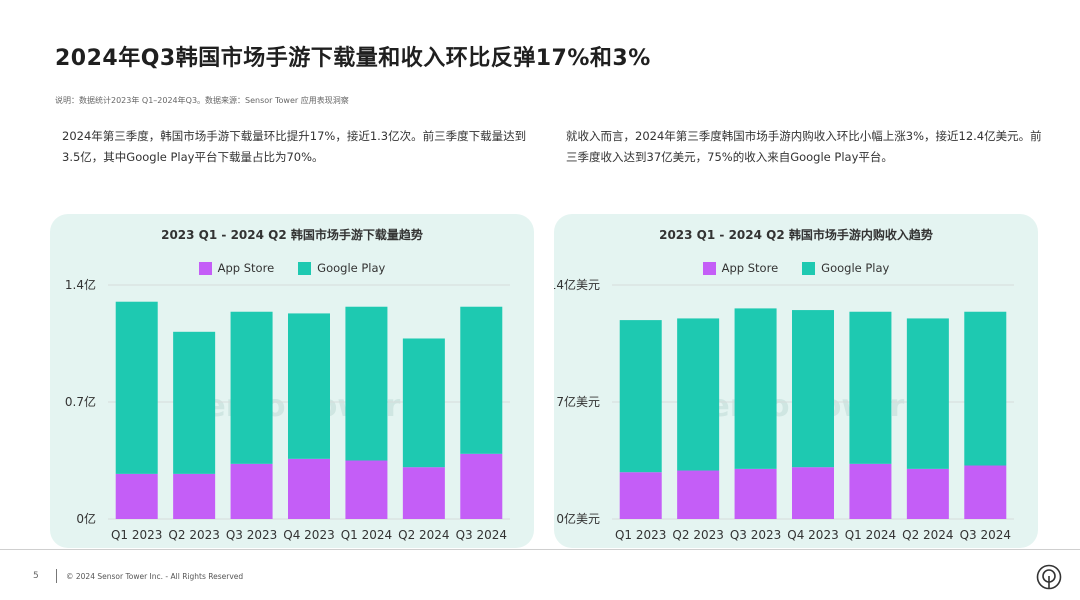 This screenshot has height=600, width=1080. What do you see at coordinates (577, 284) in the screenshot?
I see `y-tick-label: 14亿美元` at bounding box center [577, 284].